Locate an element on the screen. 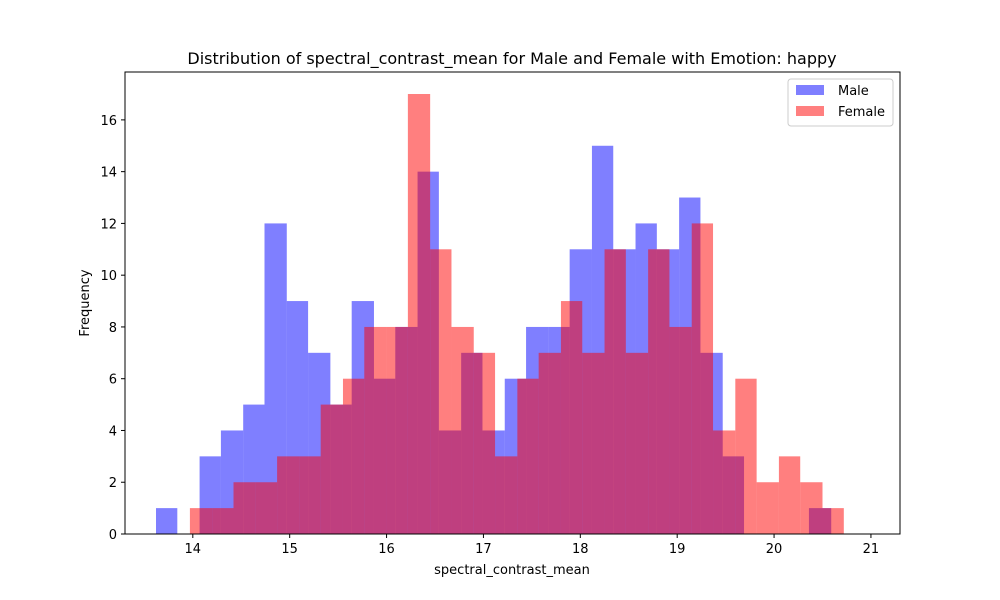 This screenshot has width=1000, height=600. y-tick-label: 4 is located at coordinates (113, 431).